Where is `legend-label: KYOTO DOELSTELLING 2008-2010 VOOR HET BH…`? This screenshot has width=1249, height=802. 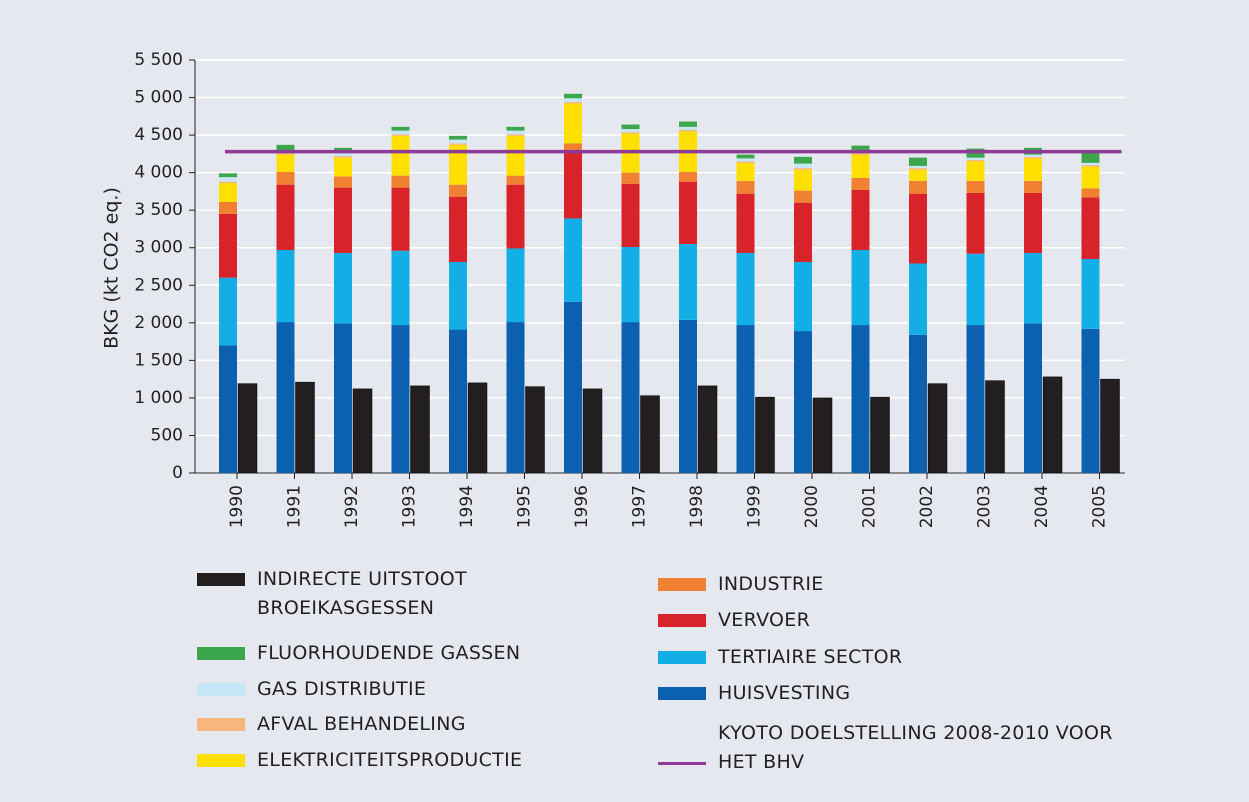 legend-label: KYOTO DOELSTELLING 2008-2010 VOOR HET BH… is located at coordinates (915, 747).